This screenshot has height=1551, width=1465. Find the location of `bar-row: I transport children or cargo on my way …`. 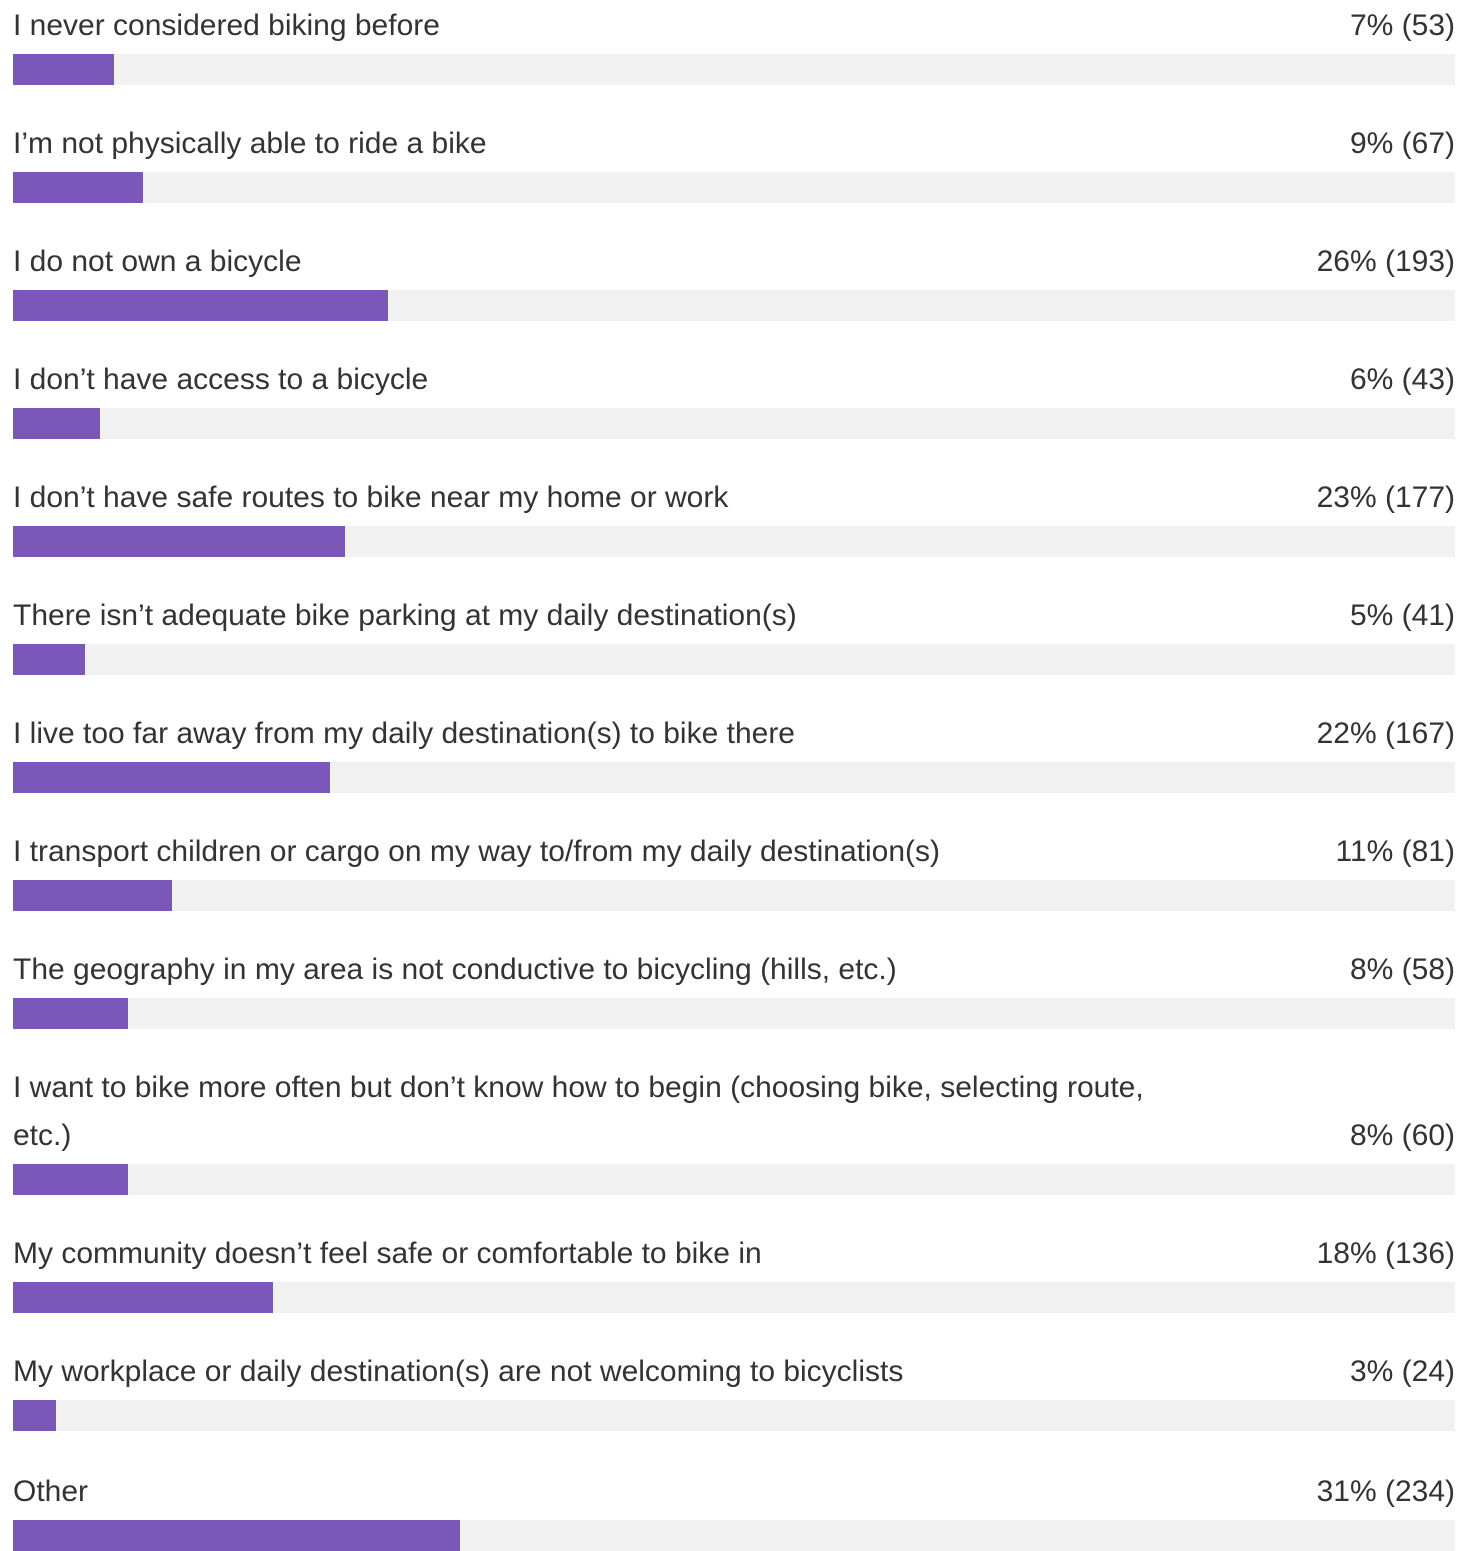

bar-row: I transport children or cargo on my way … is located at coordinates (734, 869).